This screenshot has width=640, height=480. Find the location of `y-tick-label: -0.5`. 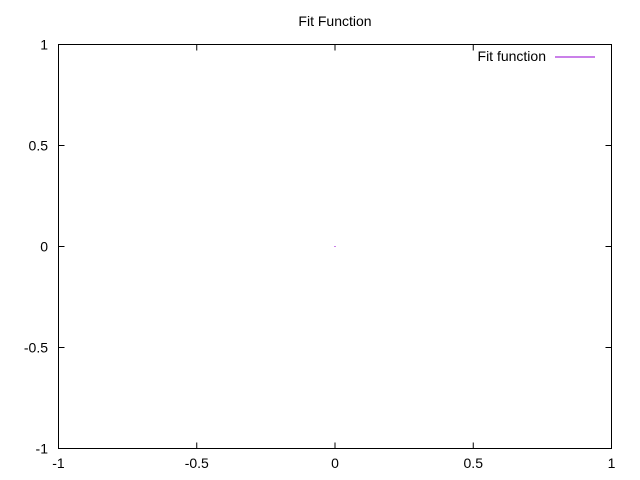

y-tick-label: -0.5 is located at coordinates (36, 348).